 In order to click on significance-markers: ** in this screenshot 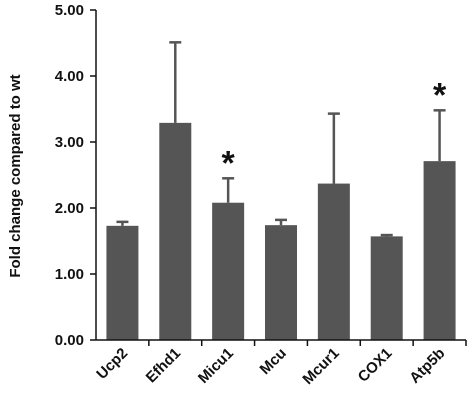, I will do `click(334, 129)`.